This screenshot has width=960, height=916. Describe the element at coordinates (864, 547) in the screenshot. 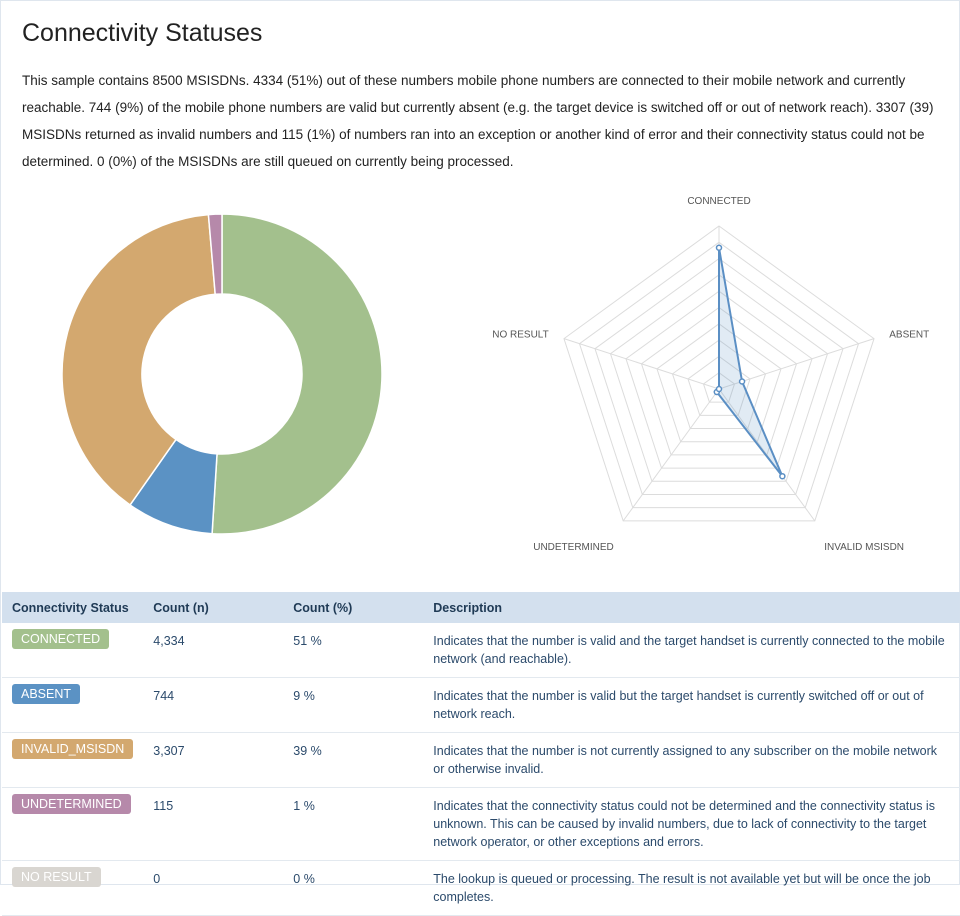

I see `radar-axis-label: INVALID MSISDN` at that location.